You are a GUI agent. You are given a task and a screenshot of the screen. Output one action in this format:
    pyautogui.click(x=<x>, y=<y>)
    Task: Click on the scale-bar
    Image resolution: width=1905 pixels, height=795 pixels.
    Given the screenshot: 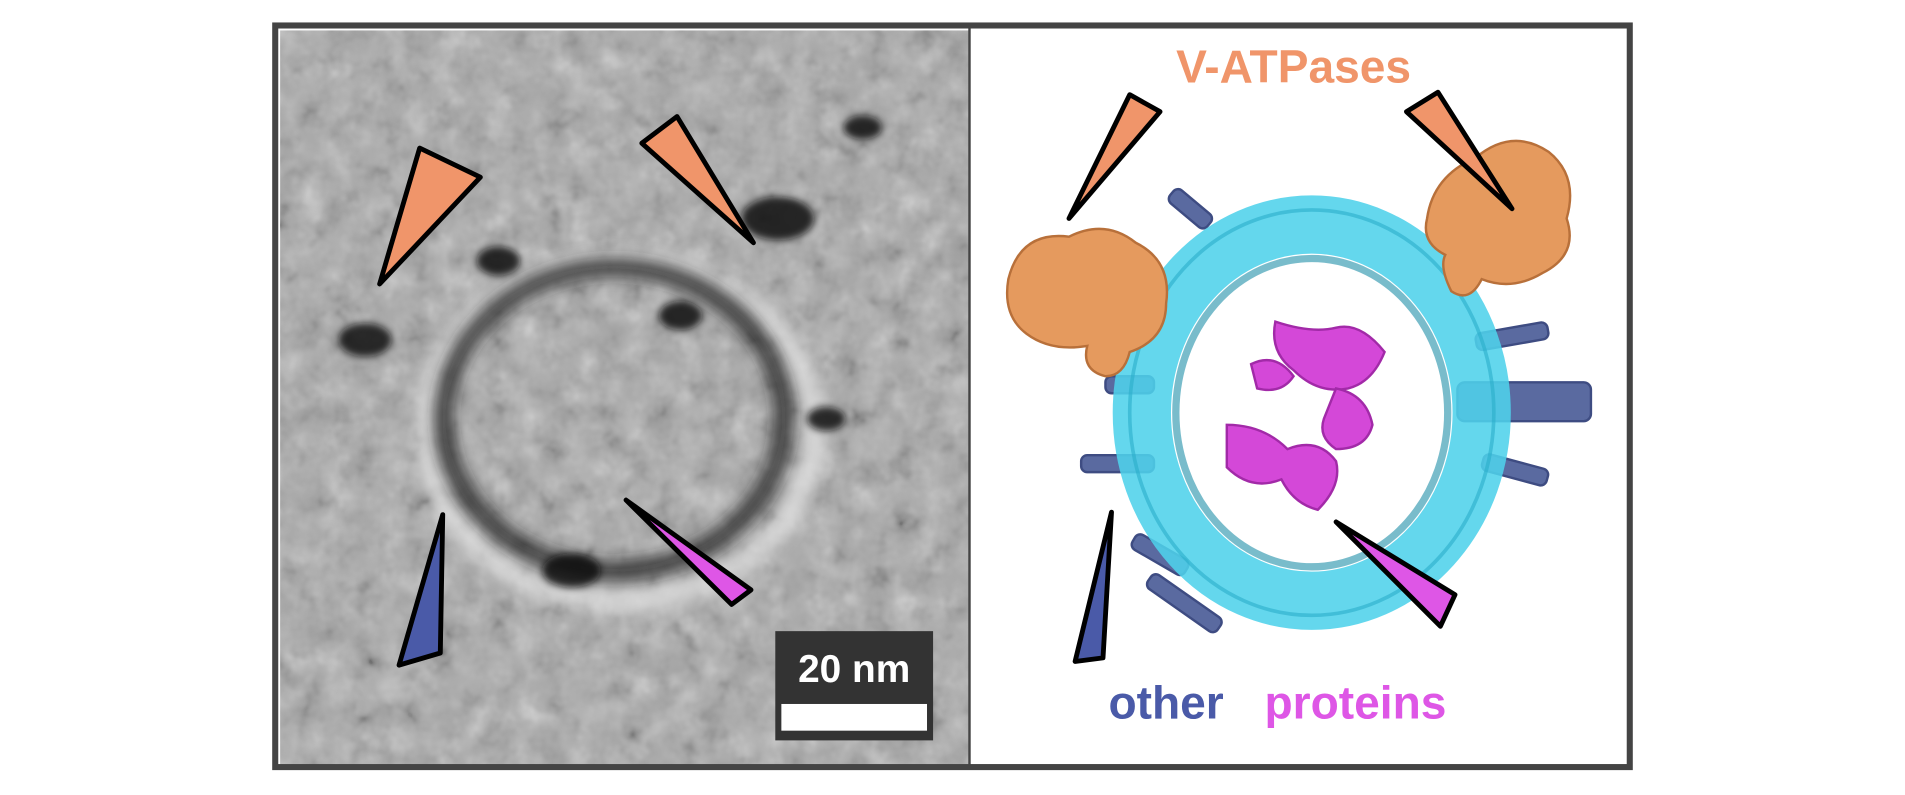 What is the action you would take?
    pyautogui.click(x=854, y=717)
    